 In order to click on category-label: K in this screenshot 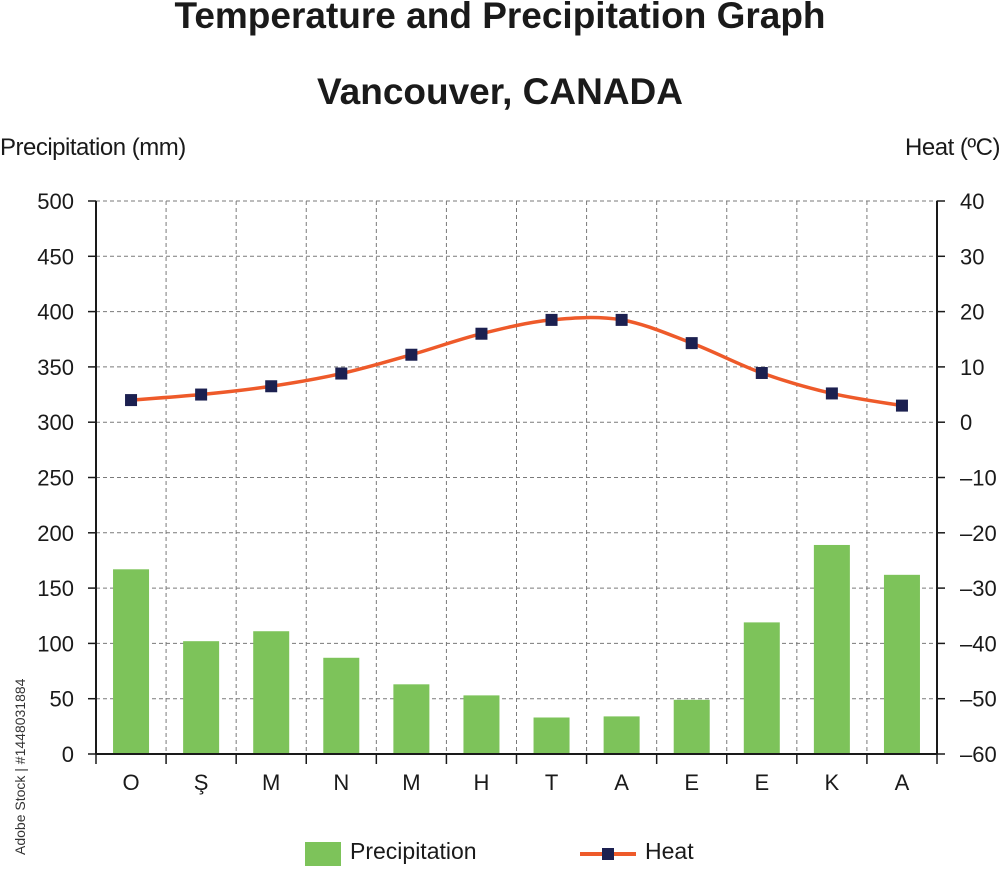, I will do `click(832, 782)`.